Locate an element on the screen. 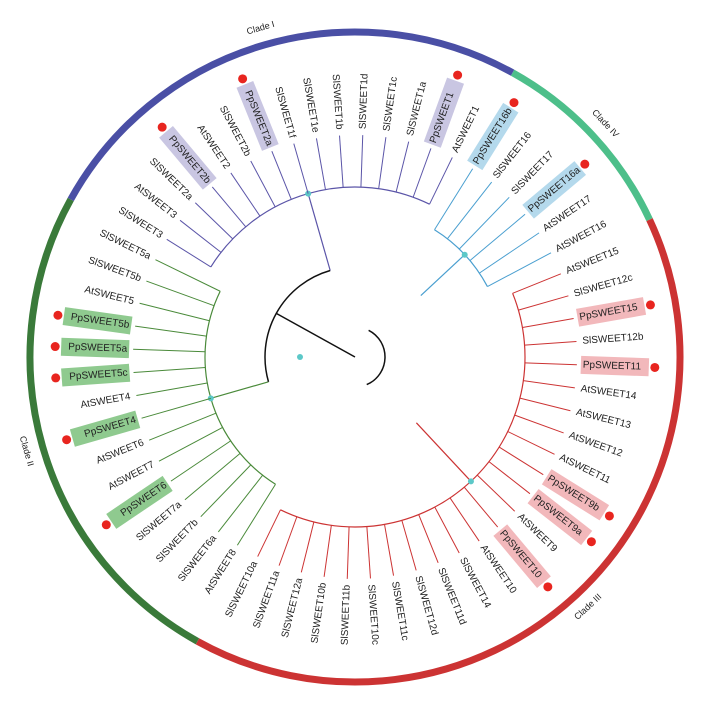 Image resolution: width=710 pixels, height=710 pixels. leaf-label: PpSWEET5a is located at coordinates (98, 348).